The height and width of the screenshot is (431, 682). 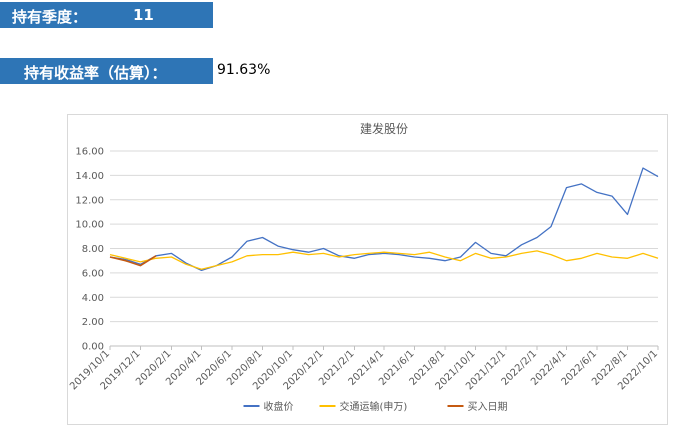 What do you see at coordinates (93, 347) in the screenshot?
I see `y-tick-label: 0.00` at bounding box center [93, 347].